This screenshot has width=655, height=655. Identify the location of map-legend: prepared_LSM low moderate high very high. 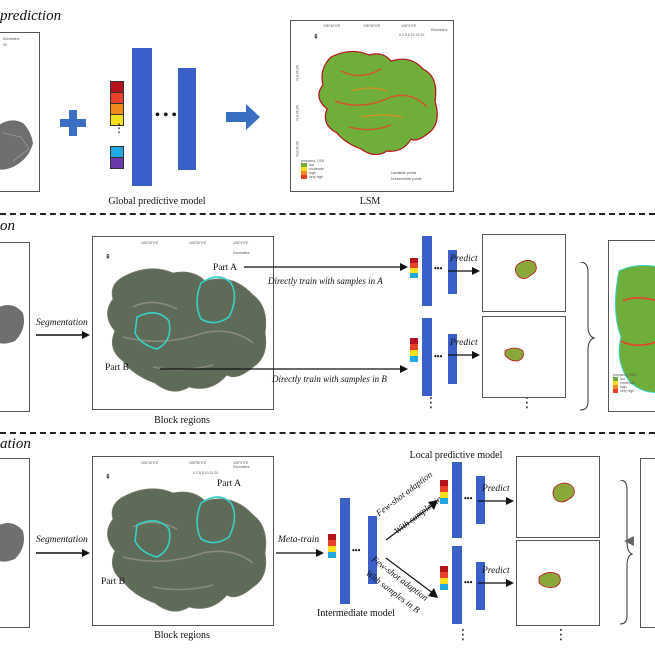
(312, 169).